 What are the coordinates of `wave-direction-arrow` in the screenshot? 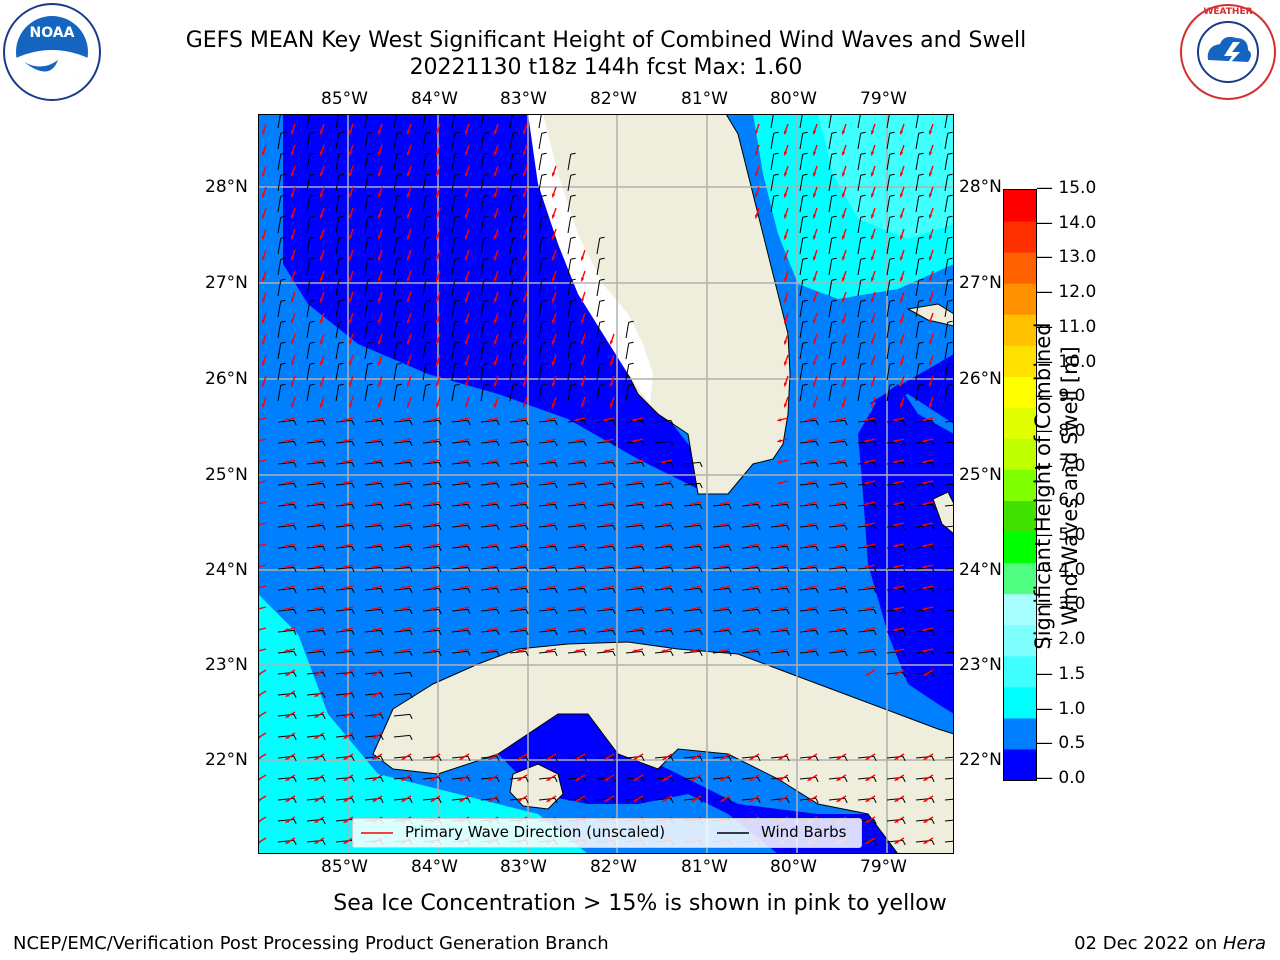 It's located at (262, 482).